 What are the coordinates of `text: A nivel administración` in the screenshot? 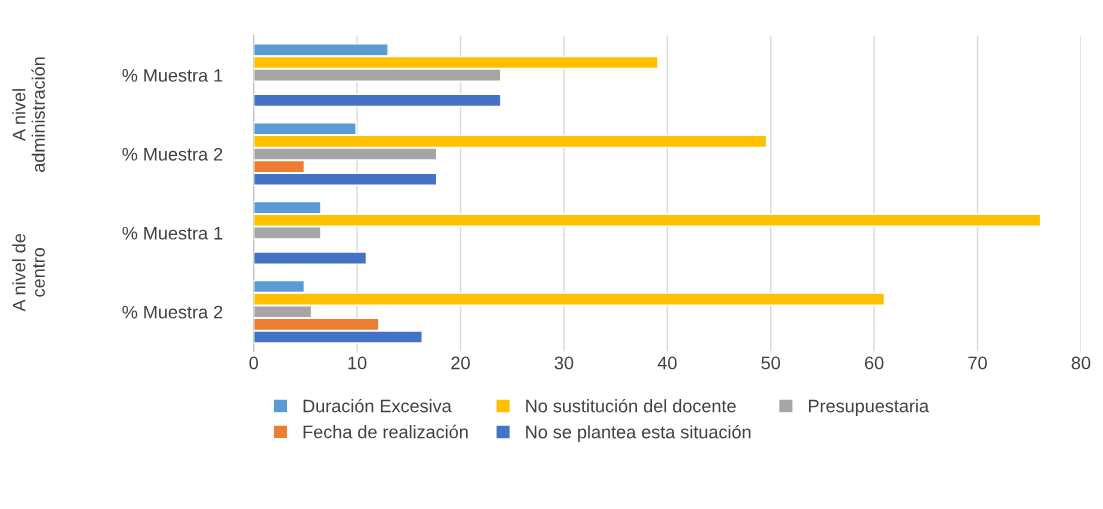 It's located at (28, 114).